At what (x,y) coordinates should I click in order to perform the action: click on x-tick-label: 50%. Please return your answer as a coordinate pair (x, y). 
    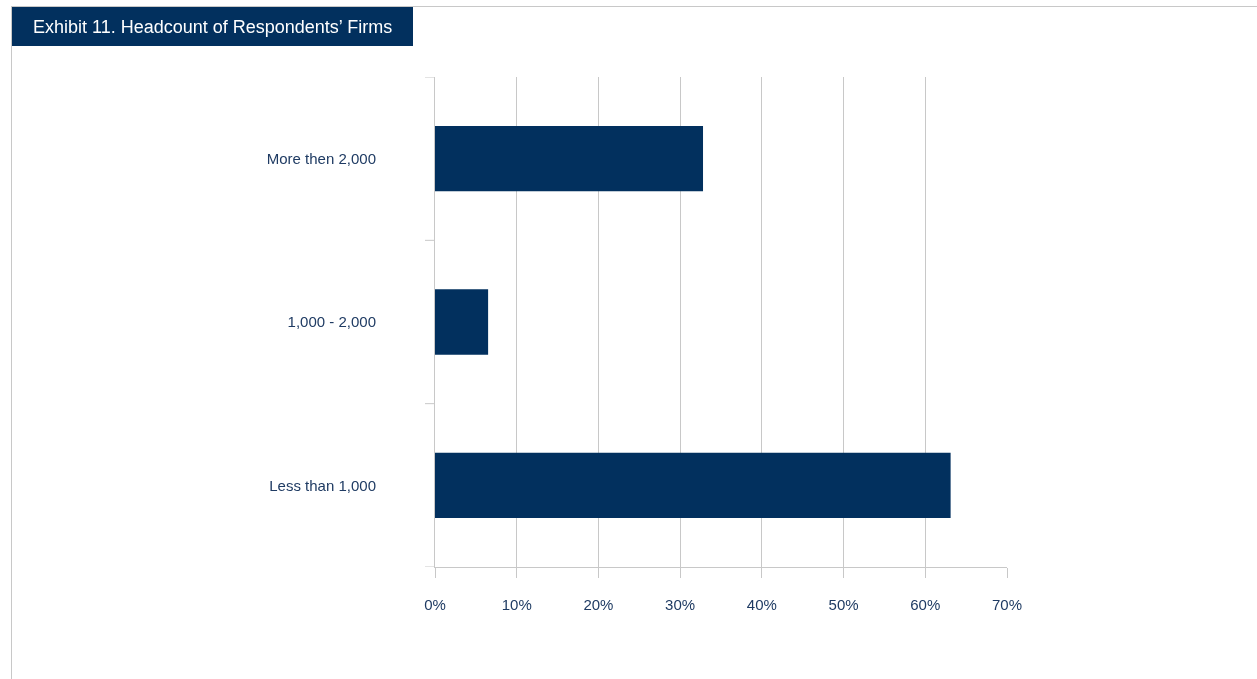
    Looking at the image, I should click on (843, 604).